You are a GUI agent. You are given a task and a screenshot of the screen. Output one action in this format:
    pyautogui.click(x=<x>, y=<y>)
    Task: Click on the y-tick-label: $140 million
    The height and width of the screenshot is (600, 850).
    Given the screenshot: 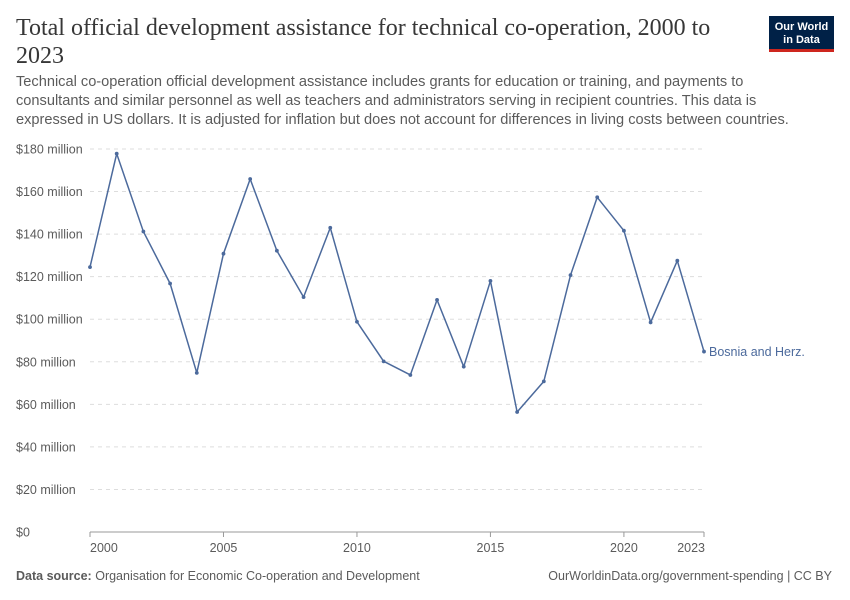 What is the action you would take?
    pyautogui.click(x=49, y=235)
    